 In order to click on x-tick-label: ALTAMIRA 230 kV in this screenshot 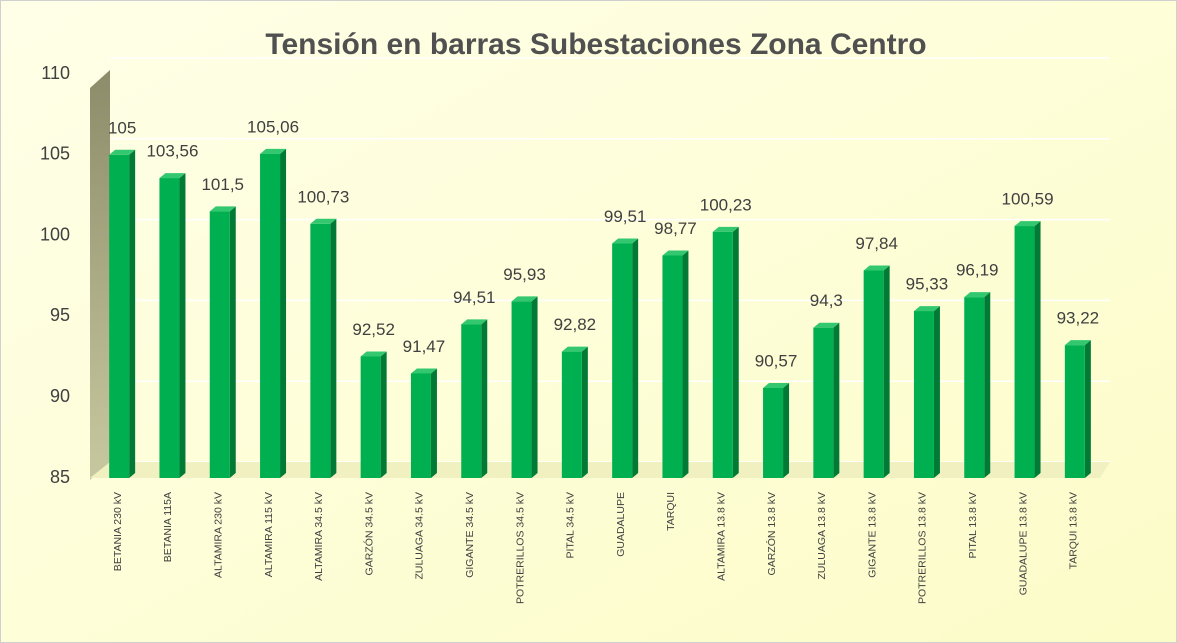, I will do `click(219, 535)`.